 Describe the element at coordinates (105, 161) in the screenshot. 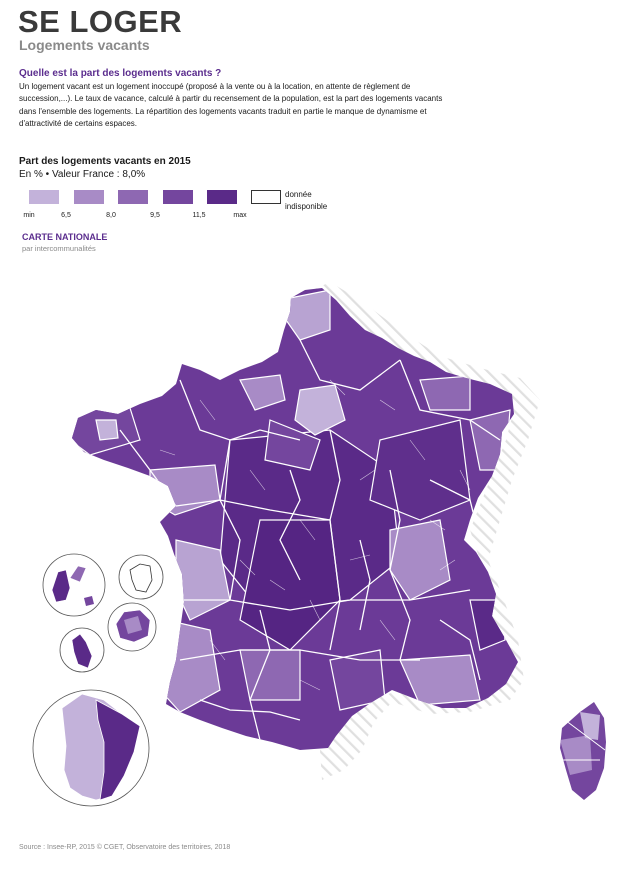

I see `legend-title: Part des logements vacants en 2015` at that location.